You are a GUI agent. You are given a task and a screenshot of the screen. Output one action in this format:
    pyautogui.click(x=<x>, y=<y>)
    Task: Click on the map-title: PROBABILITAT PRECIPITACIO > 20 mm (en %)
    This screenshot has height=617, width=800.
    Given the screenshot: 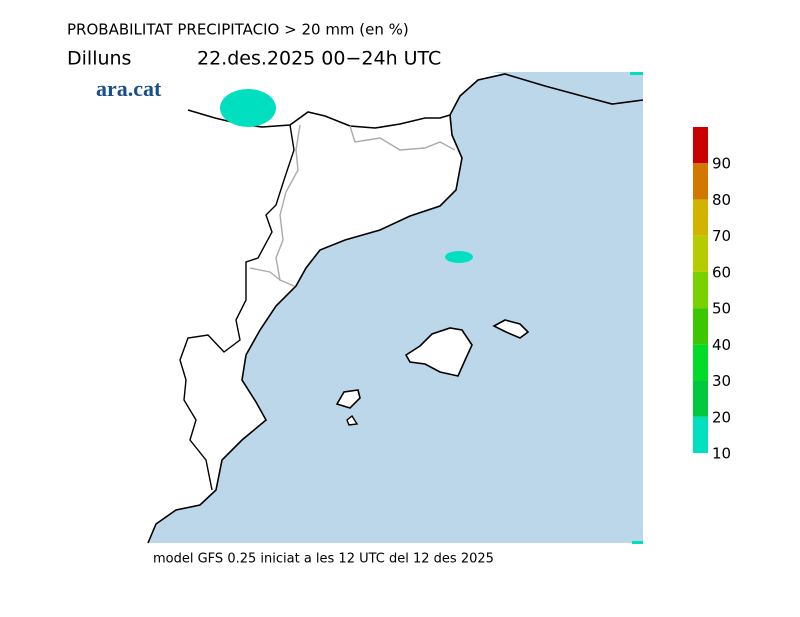 What is the action you would take?
    pyautogui.click(x=238, y=30)
    